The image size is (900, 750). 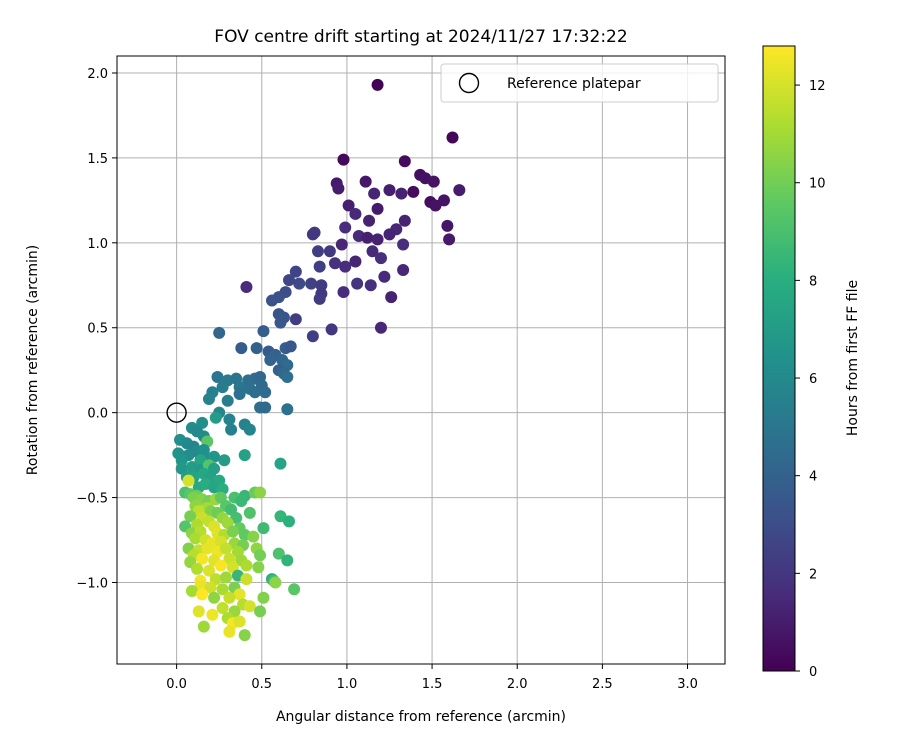 What do you see at coordinates (96, 329) in the screenshot?
I see `y-axis-ticks: −1.0 −0.5 0.0 0.5 1.0 1.5 2.0` at bounding box center [96, 329].